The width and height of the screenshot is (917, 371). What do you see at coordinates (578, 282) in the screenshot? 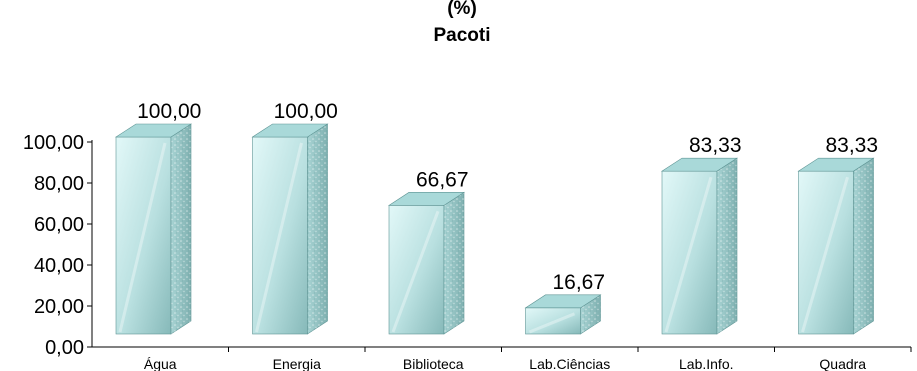
I see `data-label: 16,67` at bounding box center [578, 282].